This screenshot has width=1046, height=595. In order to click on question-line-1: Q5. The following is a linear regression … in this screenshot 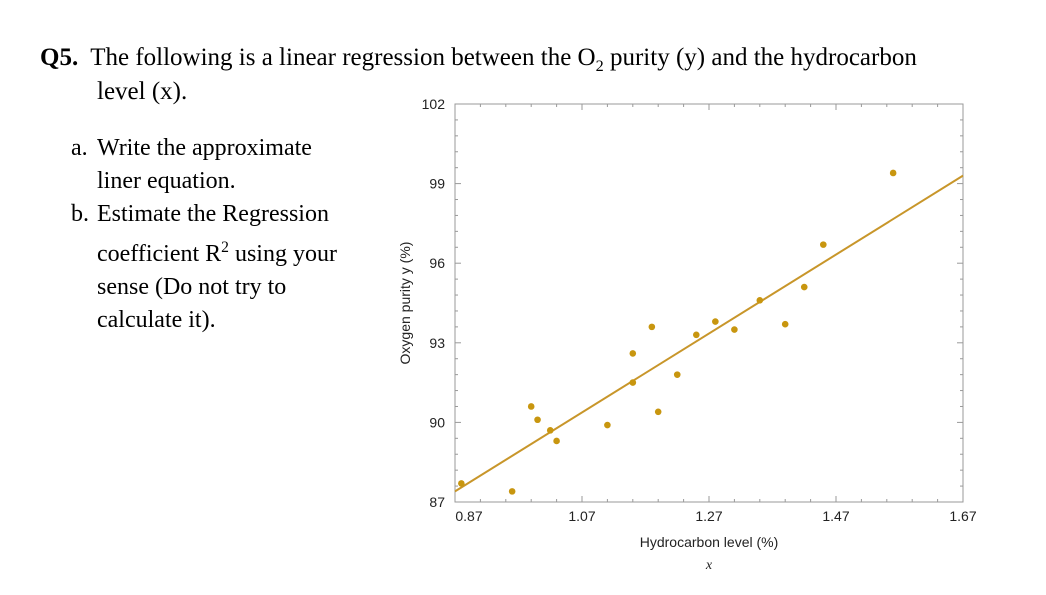, I will do `click(478, 60)`.